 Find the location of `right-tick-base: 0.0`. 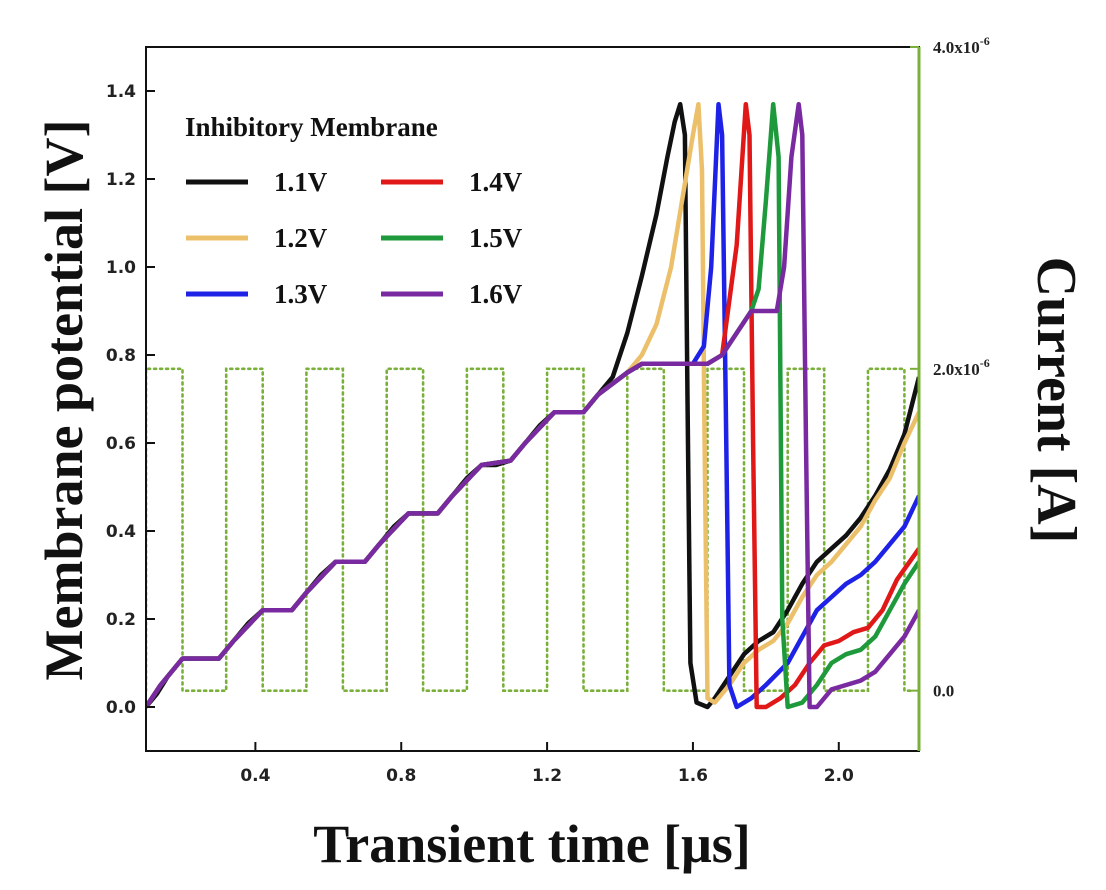

right-tick-base: 0.0 is located at coordinates (943, 691).